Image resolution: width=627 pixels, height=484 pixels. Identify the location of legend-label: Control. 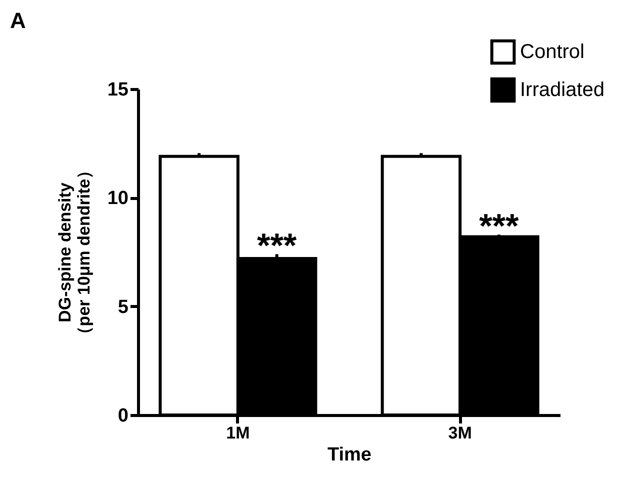
(552, 52).